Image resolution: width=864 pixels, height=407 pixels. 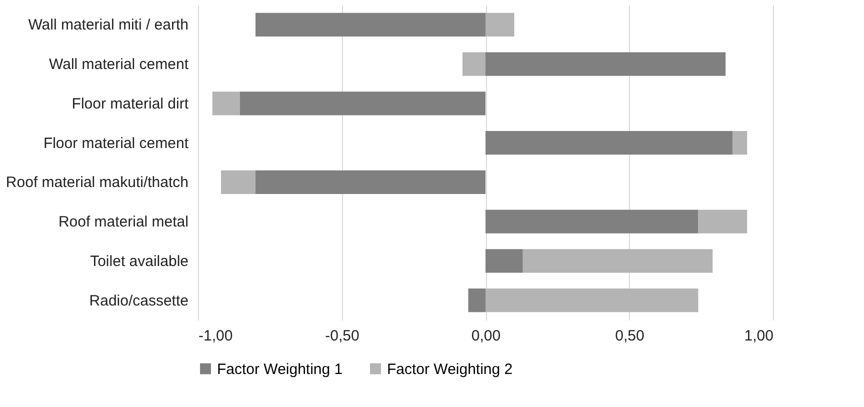 What do you see at coordinates (119, 65) in the screenshot?
I see `y-tick-label: Wall material cement` at bounding box center [119, 65].